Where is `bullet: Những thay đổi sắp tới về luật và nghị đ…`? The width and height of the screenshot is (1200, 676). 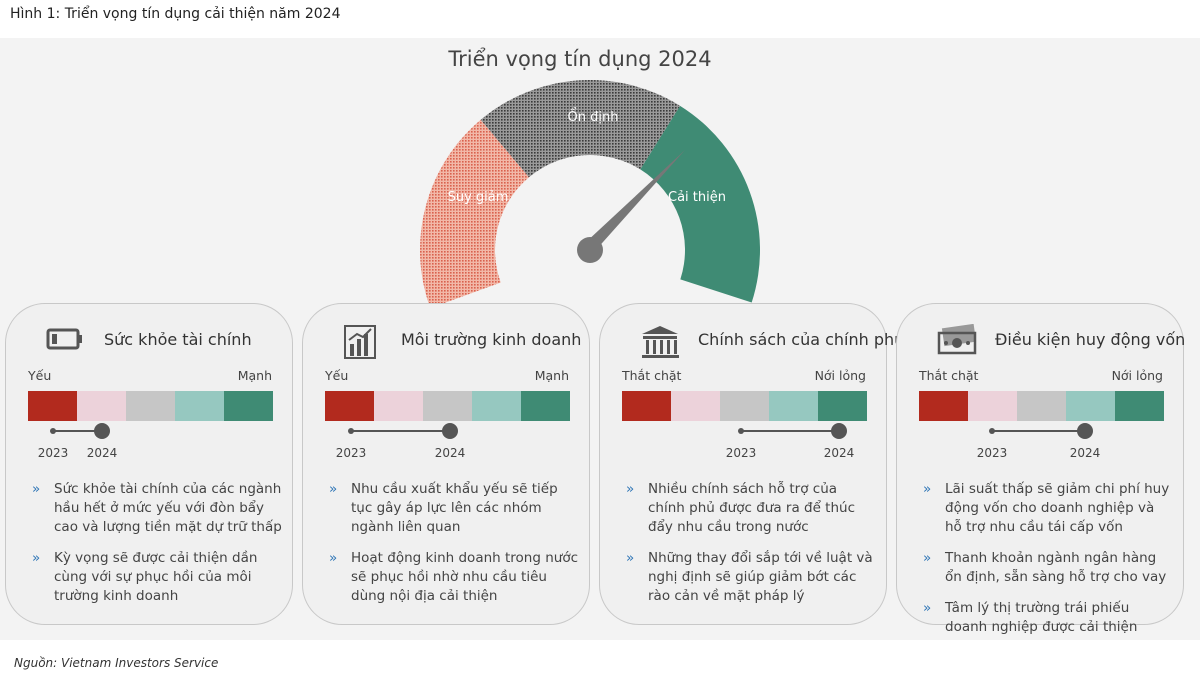 bullet: Những thay đổi sắp tới về luật và nghị đ… is located at coordinates (752, 577).